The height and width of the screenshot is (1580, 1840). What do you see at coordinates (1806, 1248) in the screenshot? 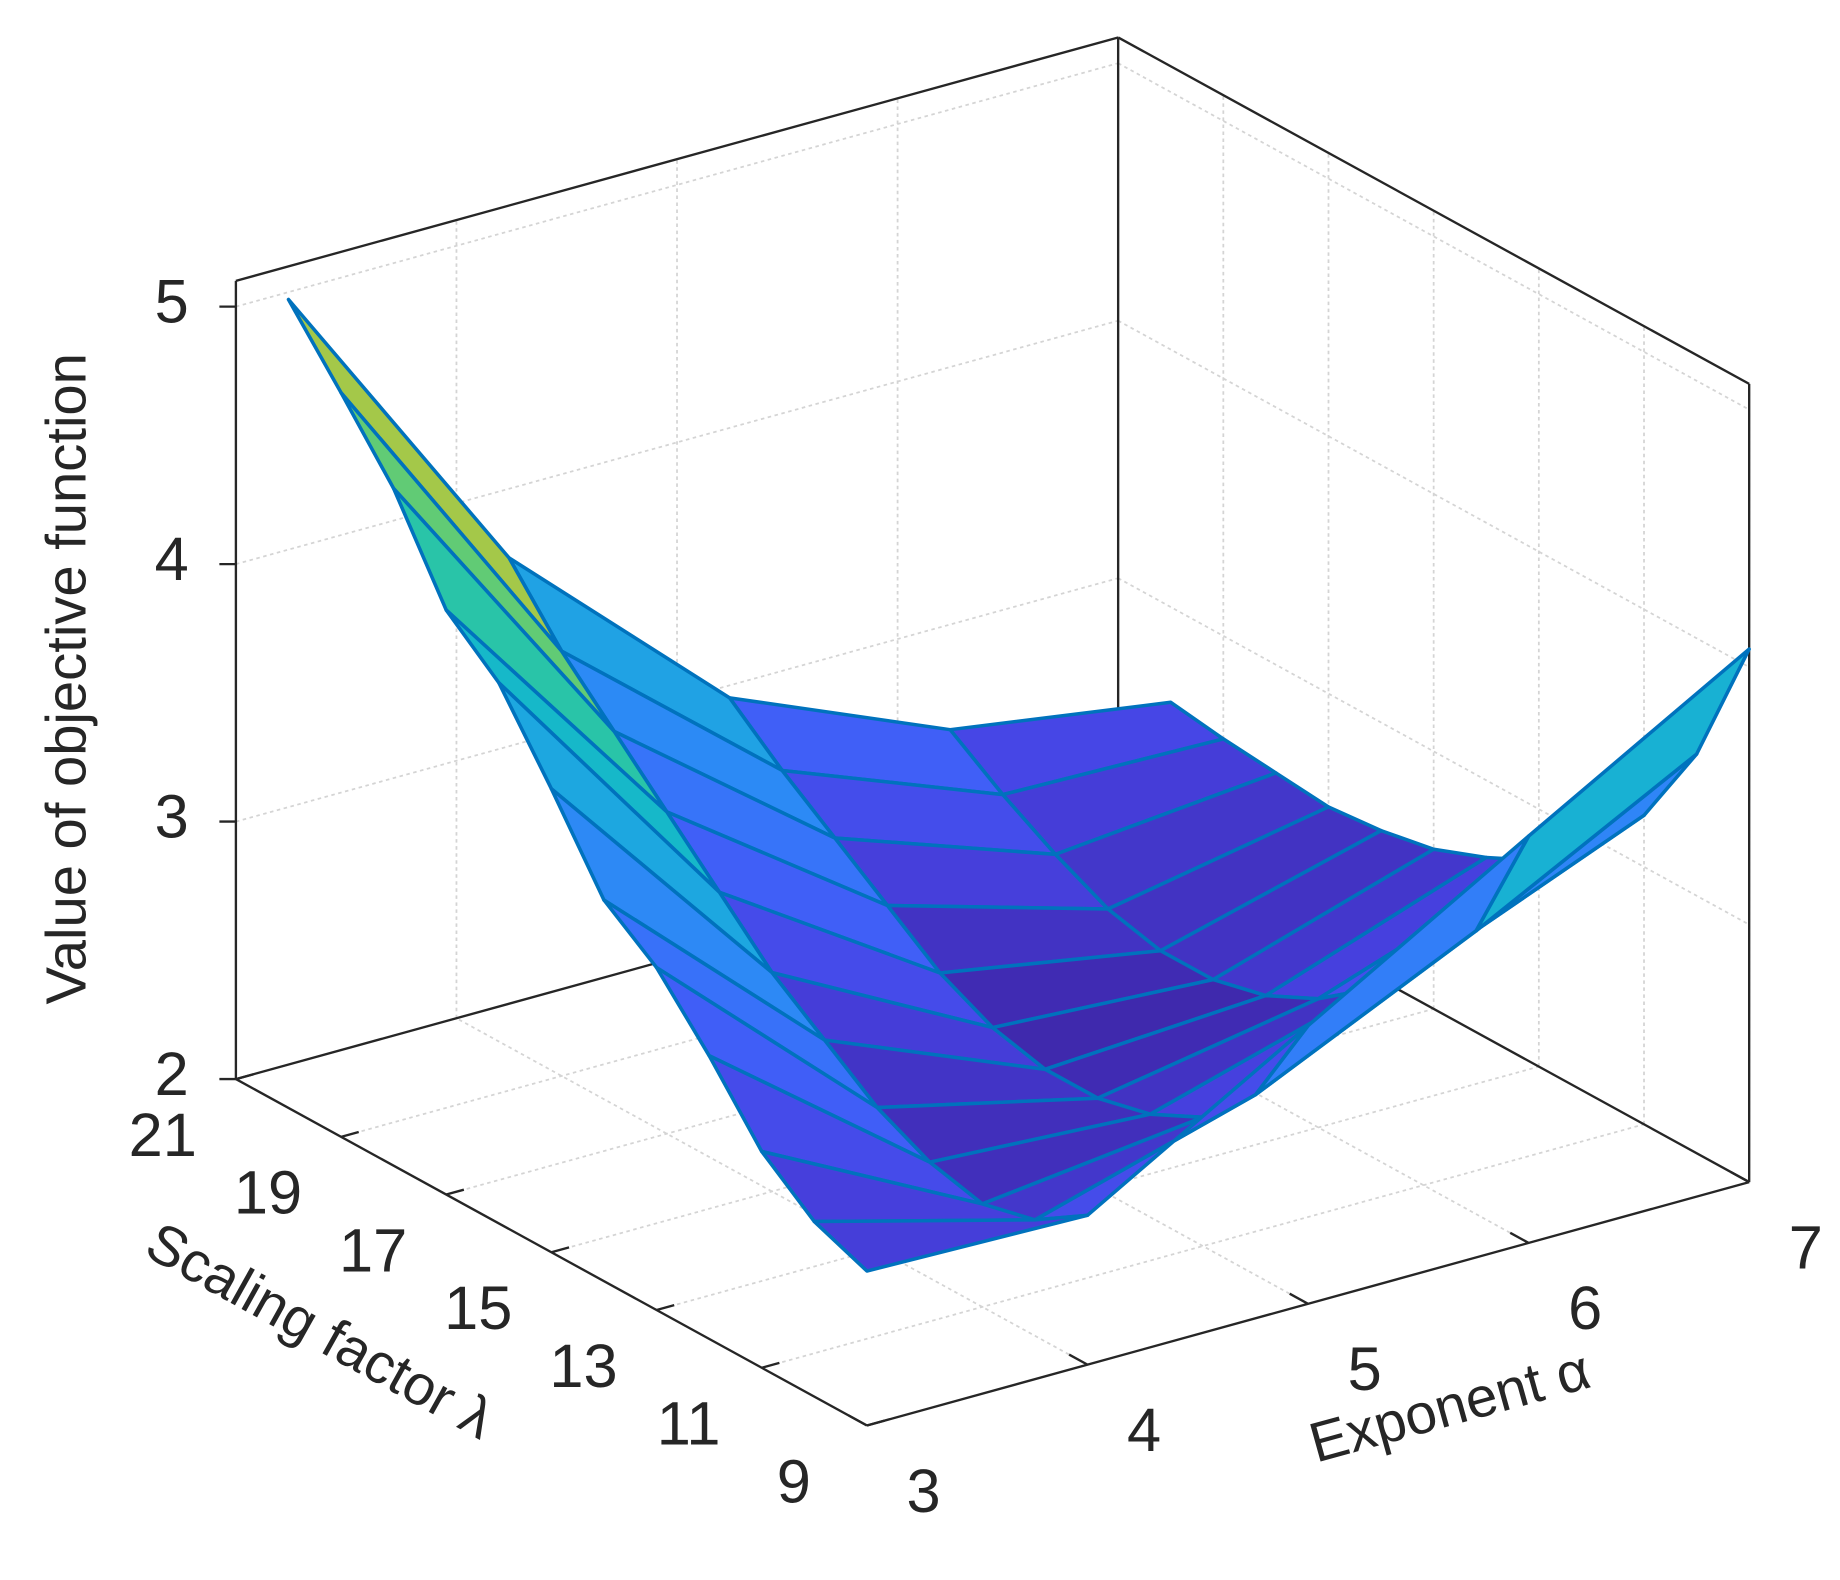
I see `x-tick-label: 7` at bounding box center [1806, 1248].